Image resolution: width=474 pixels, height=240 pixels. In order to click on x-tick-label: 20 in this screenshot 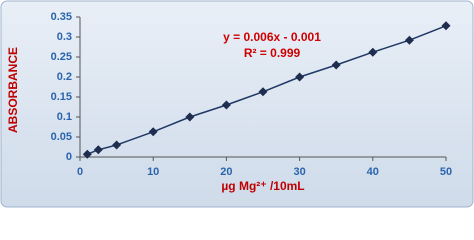, I will do `click(226, 172)`.